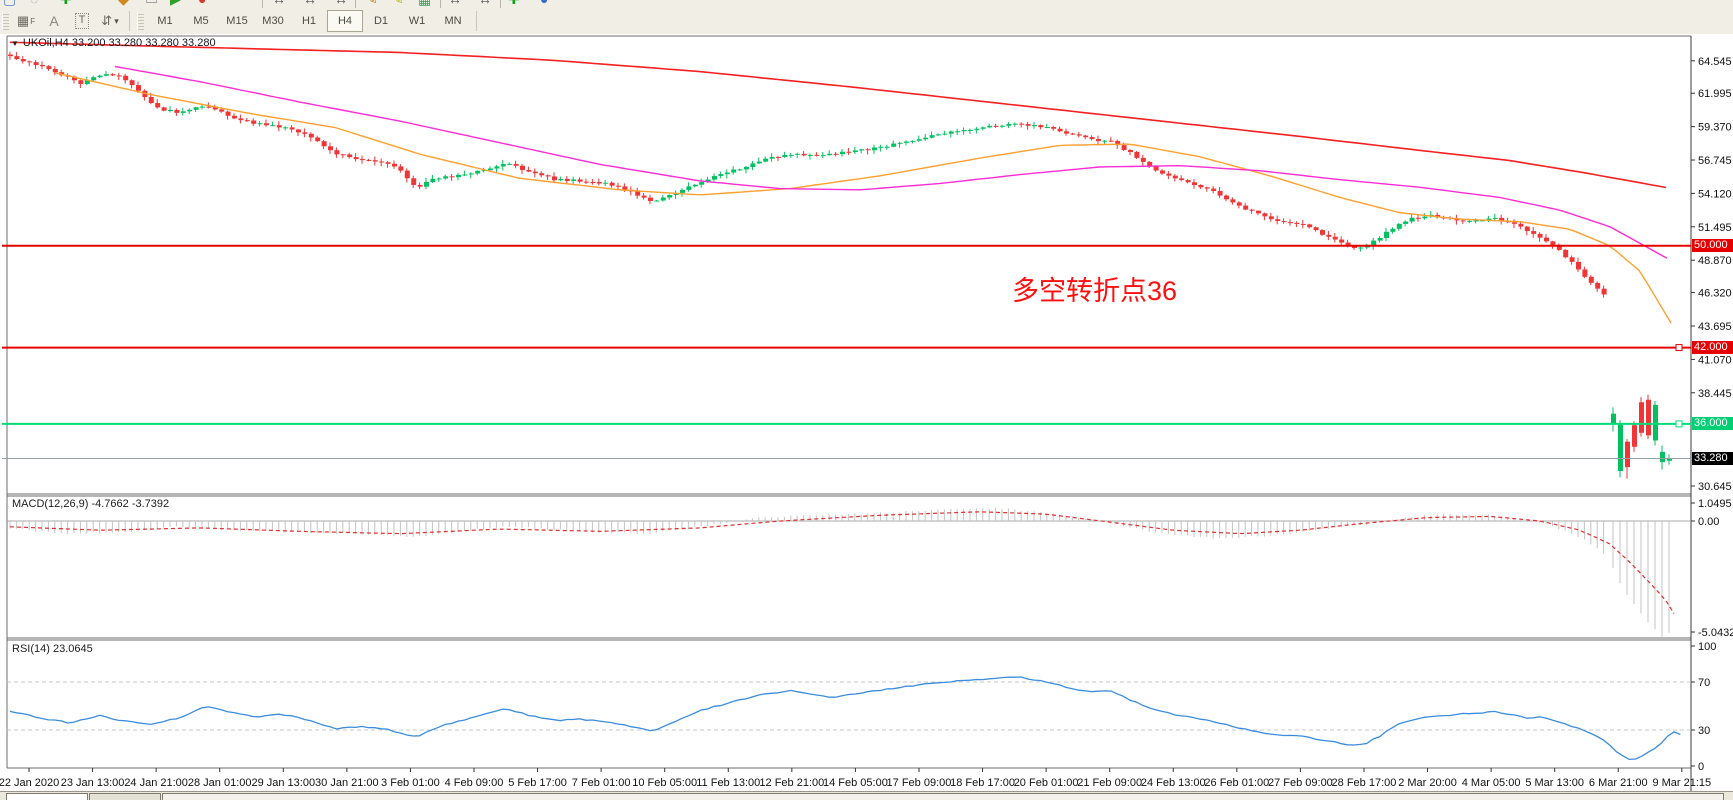 The width and height of the screenshot is (1733, 800). I want to click on macd-axis-label: -5.0432, so click(1715, 633).